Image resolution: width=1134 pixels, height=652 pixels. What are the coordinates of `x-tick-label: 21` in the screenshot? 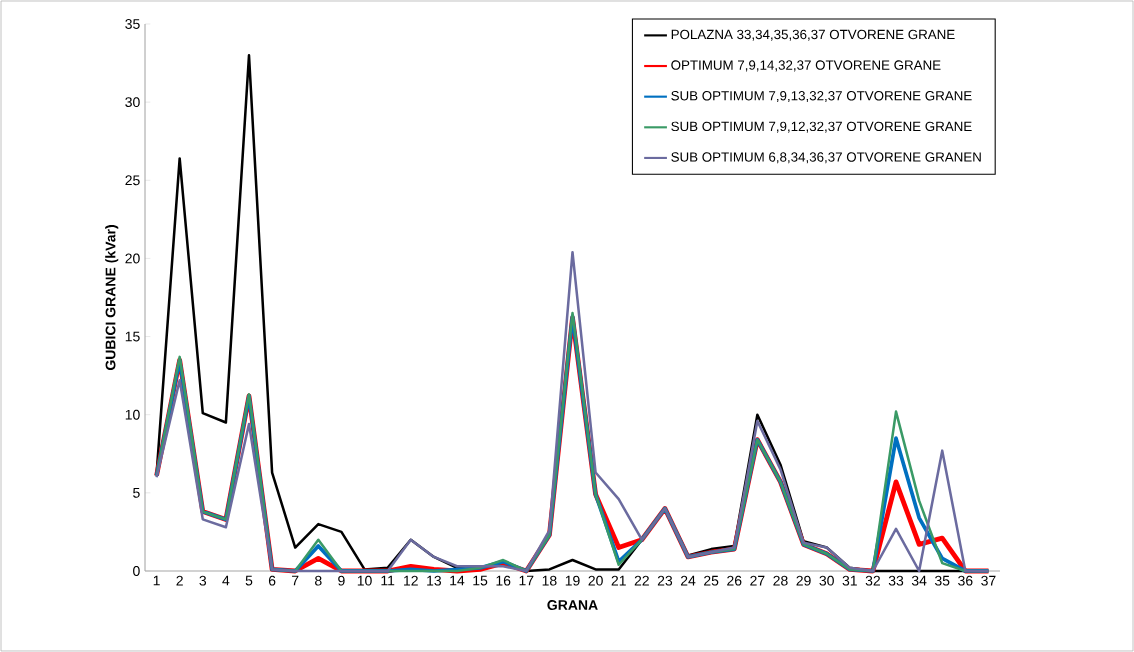 It's located at (618, 580).